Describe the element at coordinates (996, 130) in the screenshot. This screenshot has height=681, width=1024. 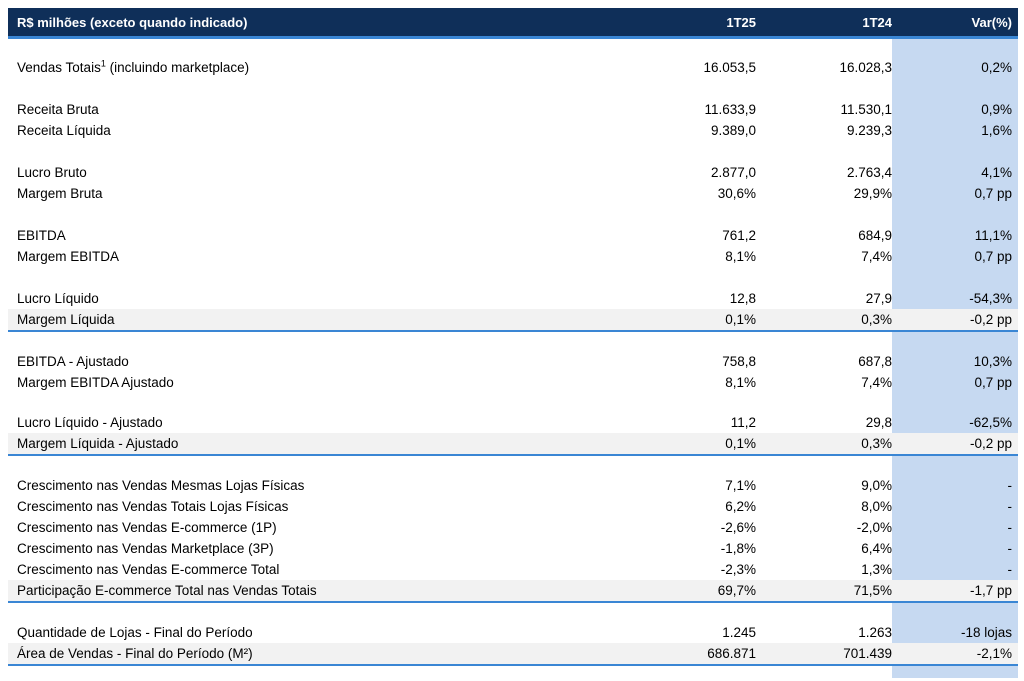
I see `value-var: 1,6%` at that location.